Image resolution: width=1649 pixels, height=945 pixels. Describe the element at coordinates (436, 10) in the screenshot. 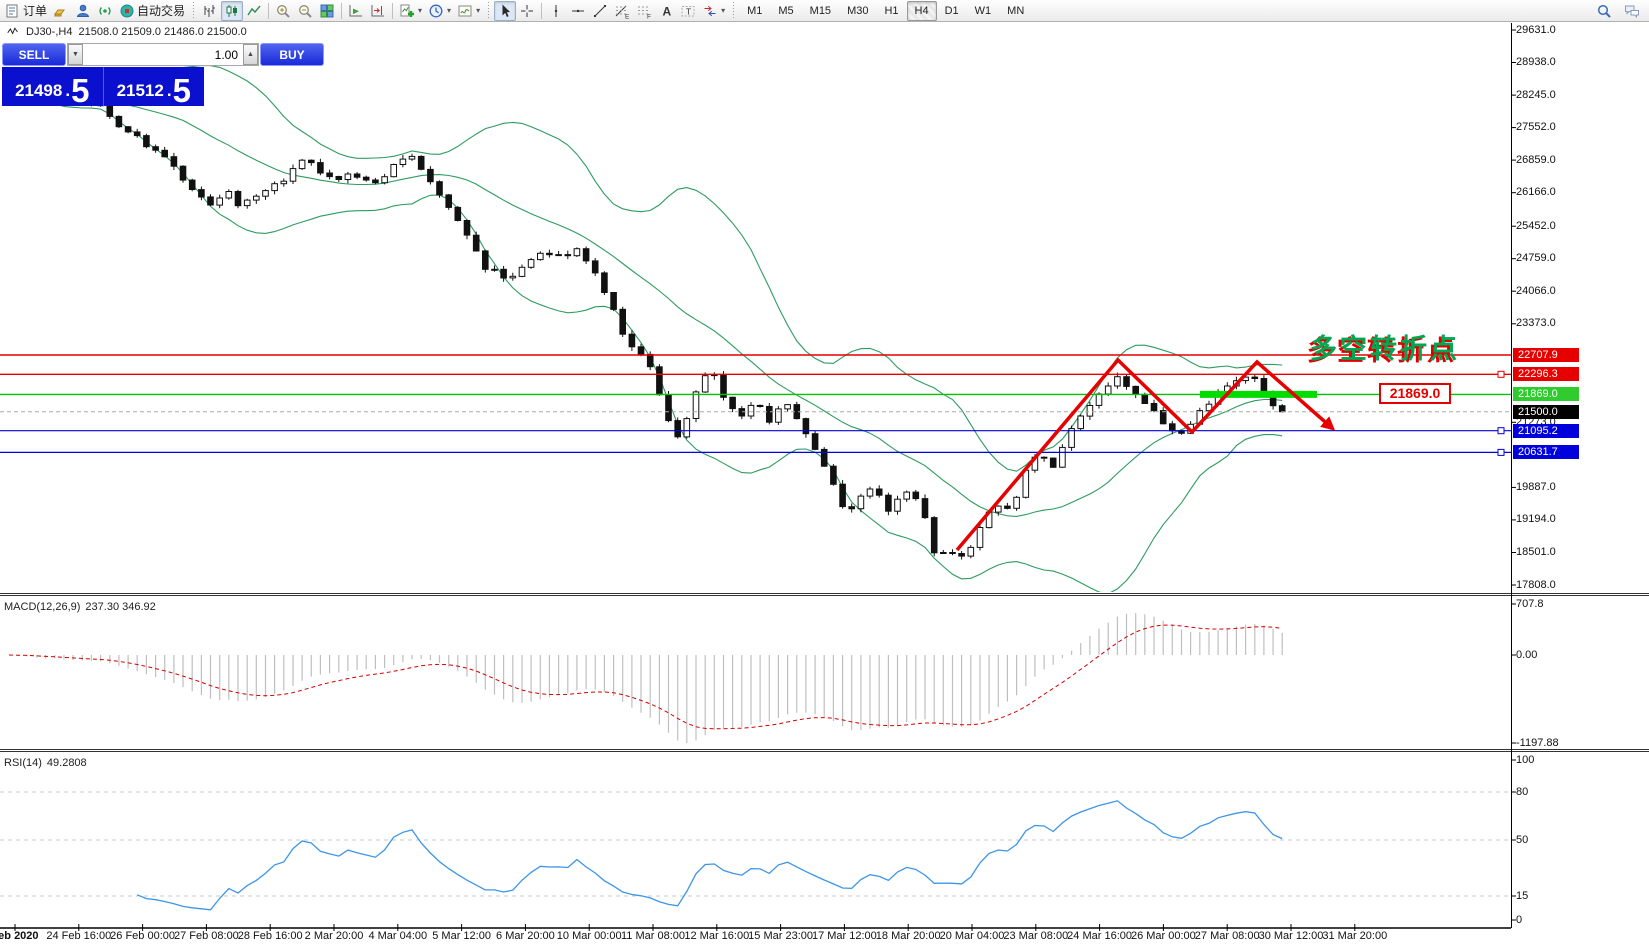

I see `clock-icon` at that location.